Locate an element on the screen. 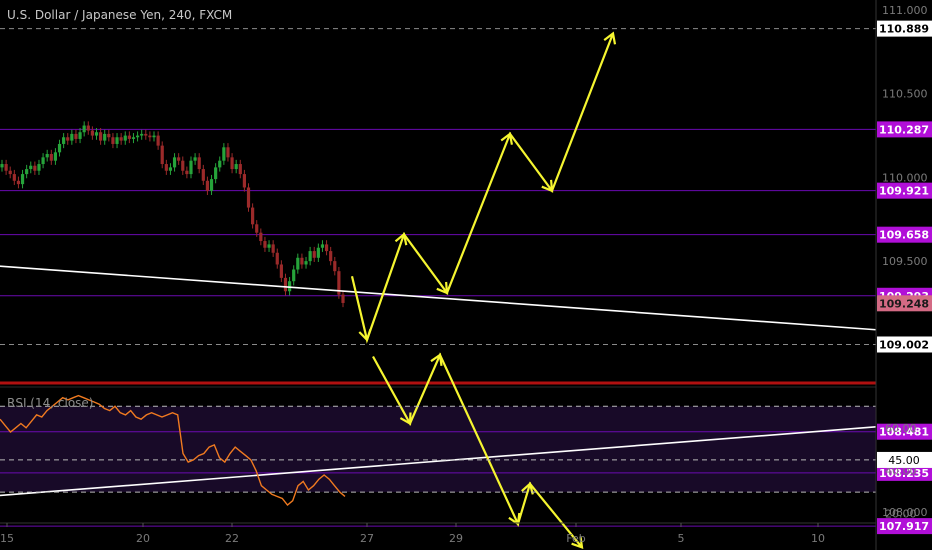 The width and height of the screenshot is (932, 550). price-tag-110.889: 110.889 is located at coordinates (904, 28).